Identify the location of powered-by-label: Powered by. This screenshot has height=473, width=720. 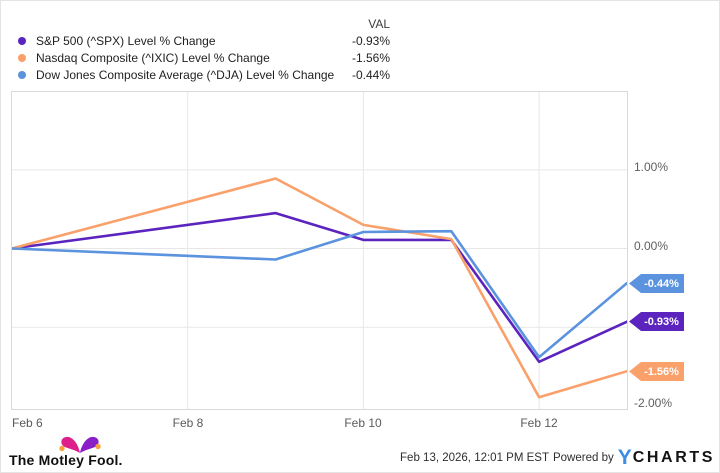
(583, 458).